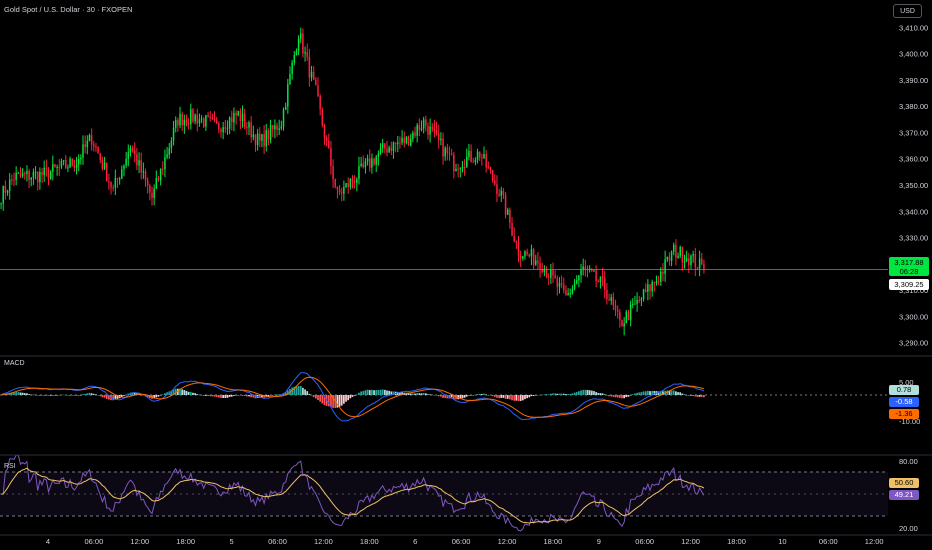 This screenshot has width=932, height=550. What do you see at coordinates (906, 382) in the screenshot?
I see `macd-axis-label: 5.00` at bounding box center [906, 382].